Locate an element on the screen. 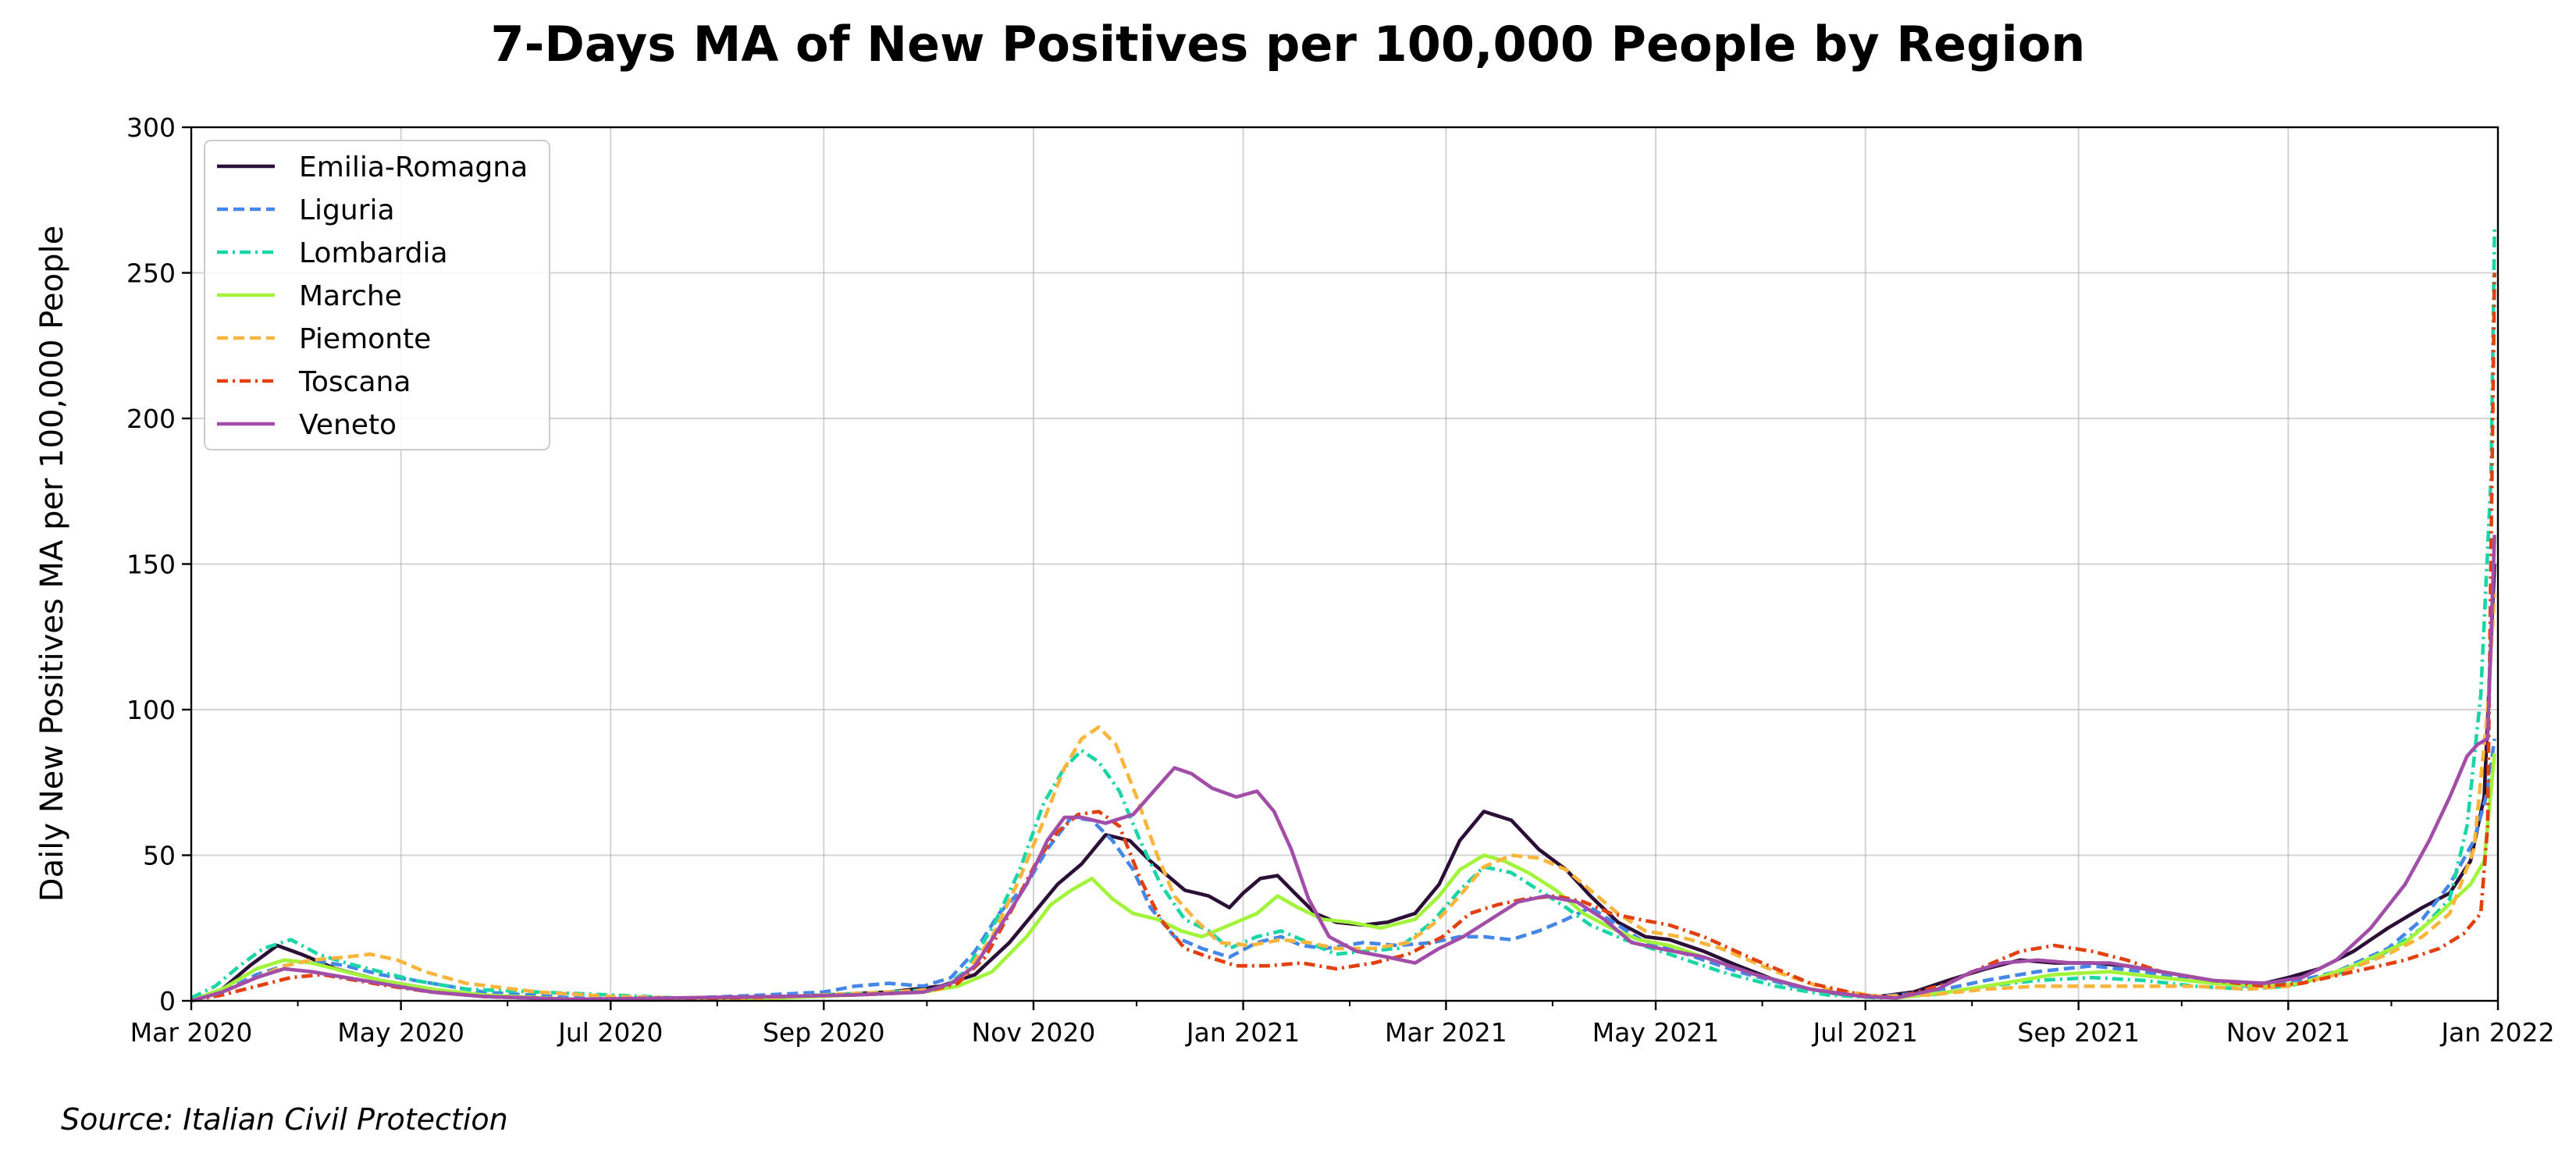  legend-frame is located at coordinates (377, 295).